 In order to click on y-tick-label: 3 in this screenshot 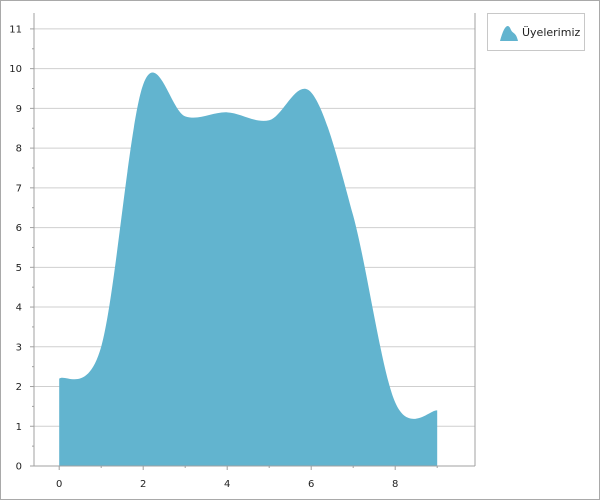, I will do `click(19, 347)`.